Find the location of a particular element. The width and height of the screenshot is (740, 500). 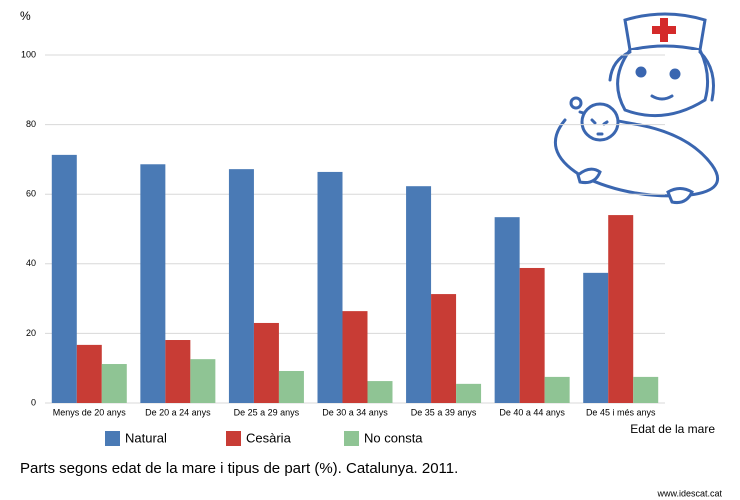

x-tick-label: De 30 a 34 anys is located at coordinates (355, 412).